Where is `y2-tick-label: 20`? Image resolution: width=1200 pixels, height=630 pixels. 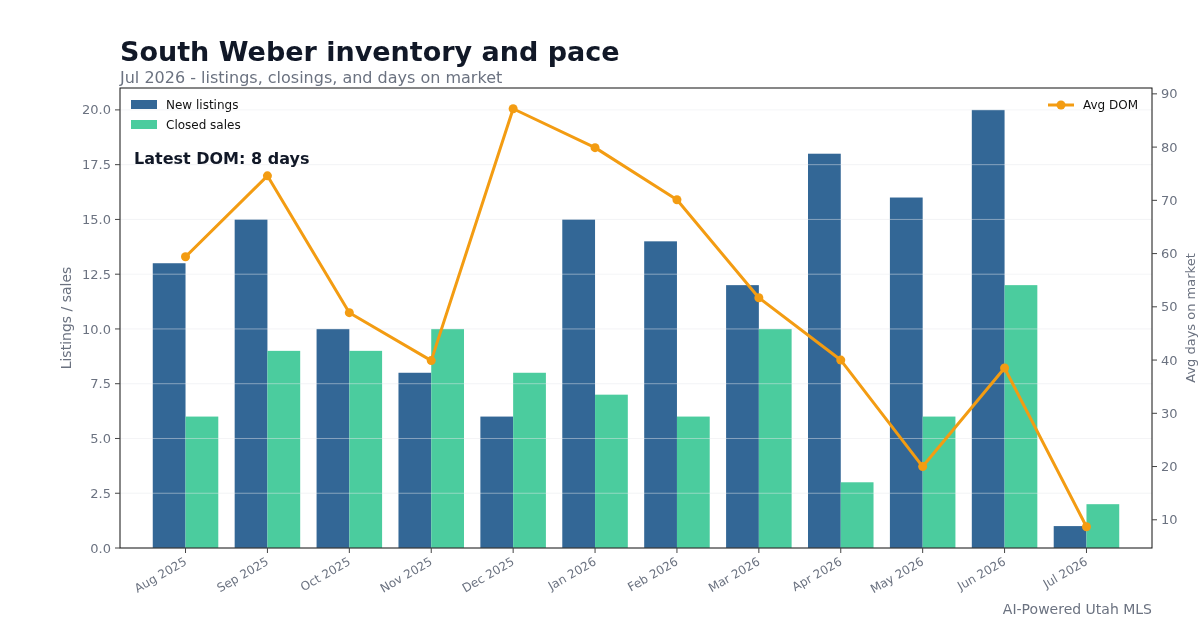 y2-tick-label: 20 is located at coordinates (1169, 467).